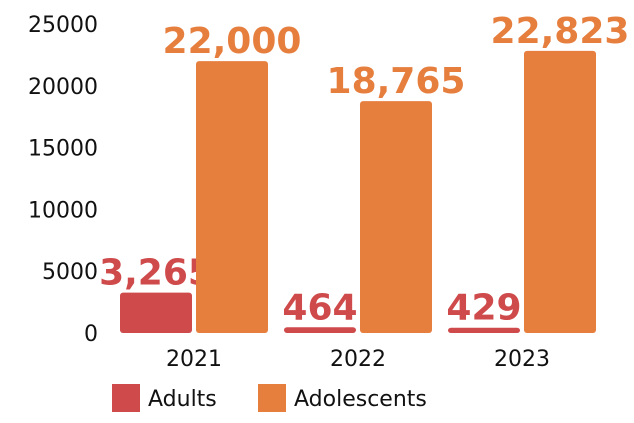  Describe the element at coordinates (522, 359) in the screenshot. I see `x-tick-label: 2023` at that location.